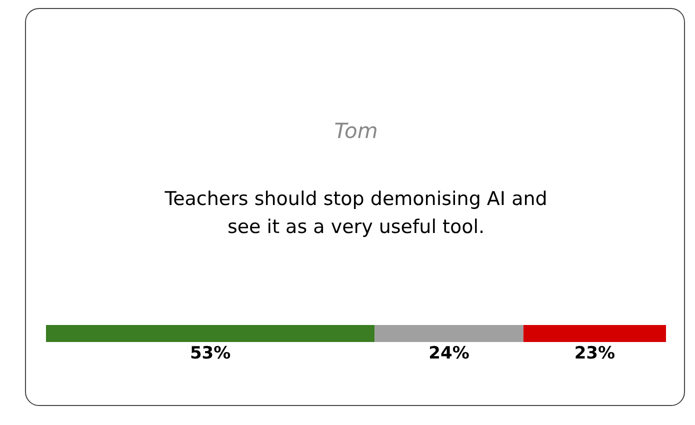  I want to click on data-label: 53%, so click(210, 354).